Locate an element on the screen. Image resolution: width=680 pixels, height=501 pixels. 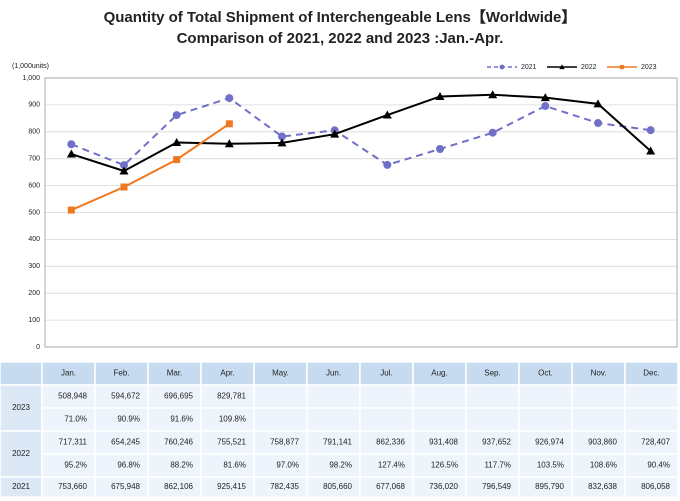
y-tick-label: 200 is located at coordinates (34, 293).